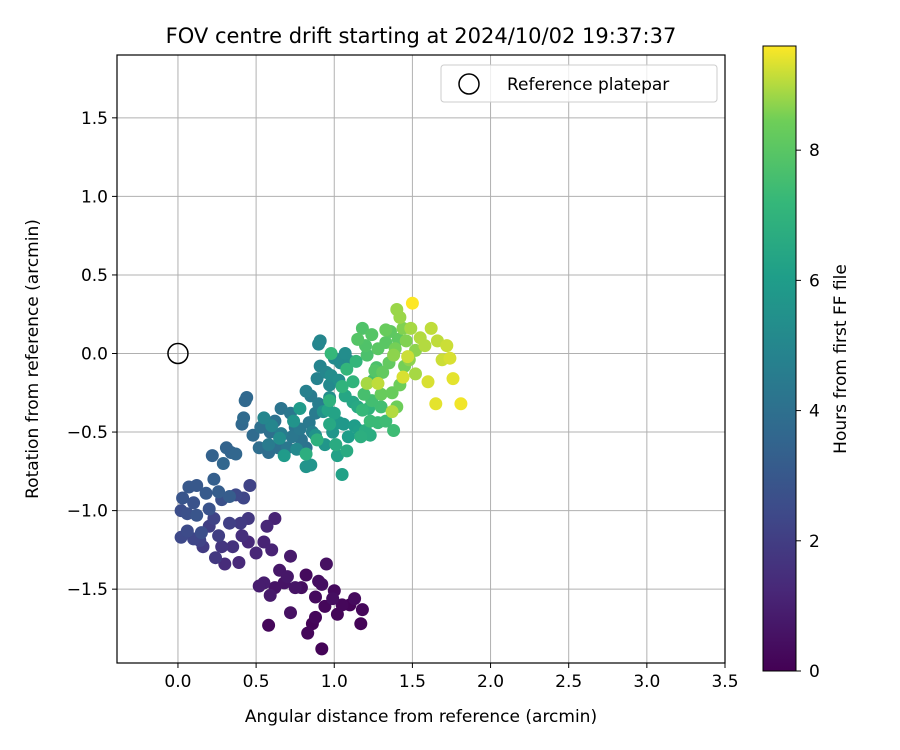  I want to click on legend-box, so click(579, 83).